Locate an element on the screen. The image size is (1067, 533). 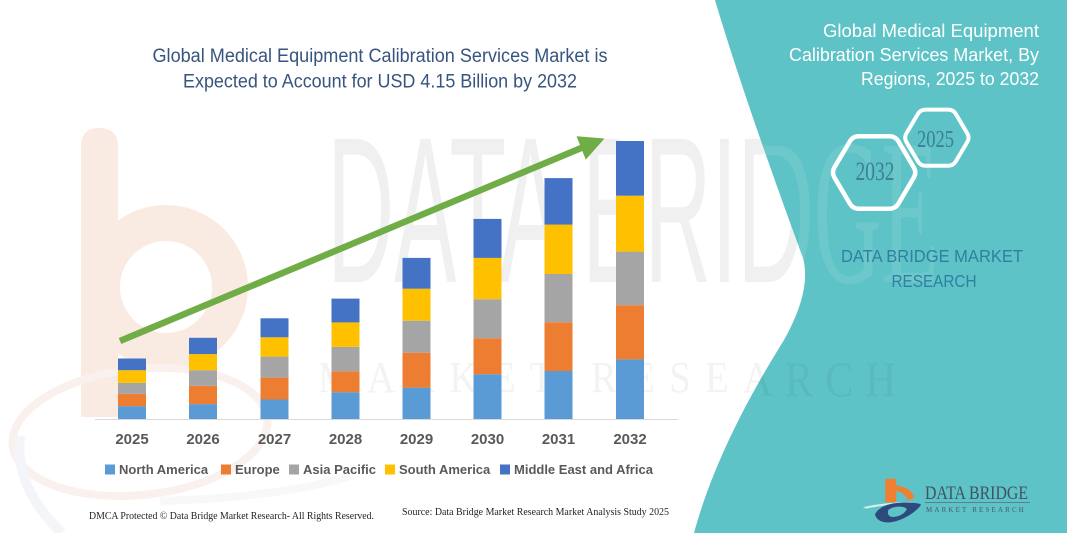
svg-text: Global Medical Equipment is located at coordinates (931, 31).